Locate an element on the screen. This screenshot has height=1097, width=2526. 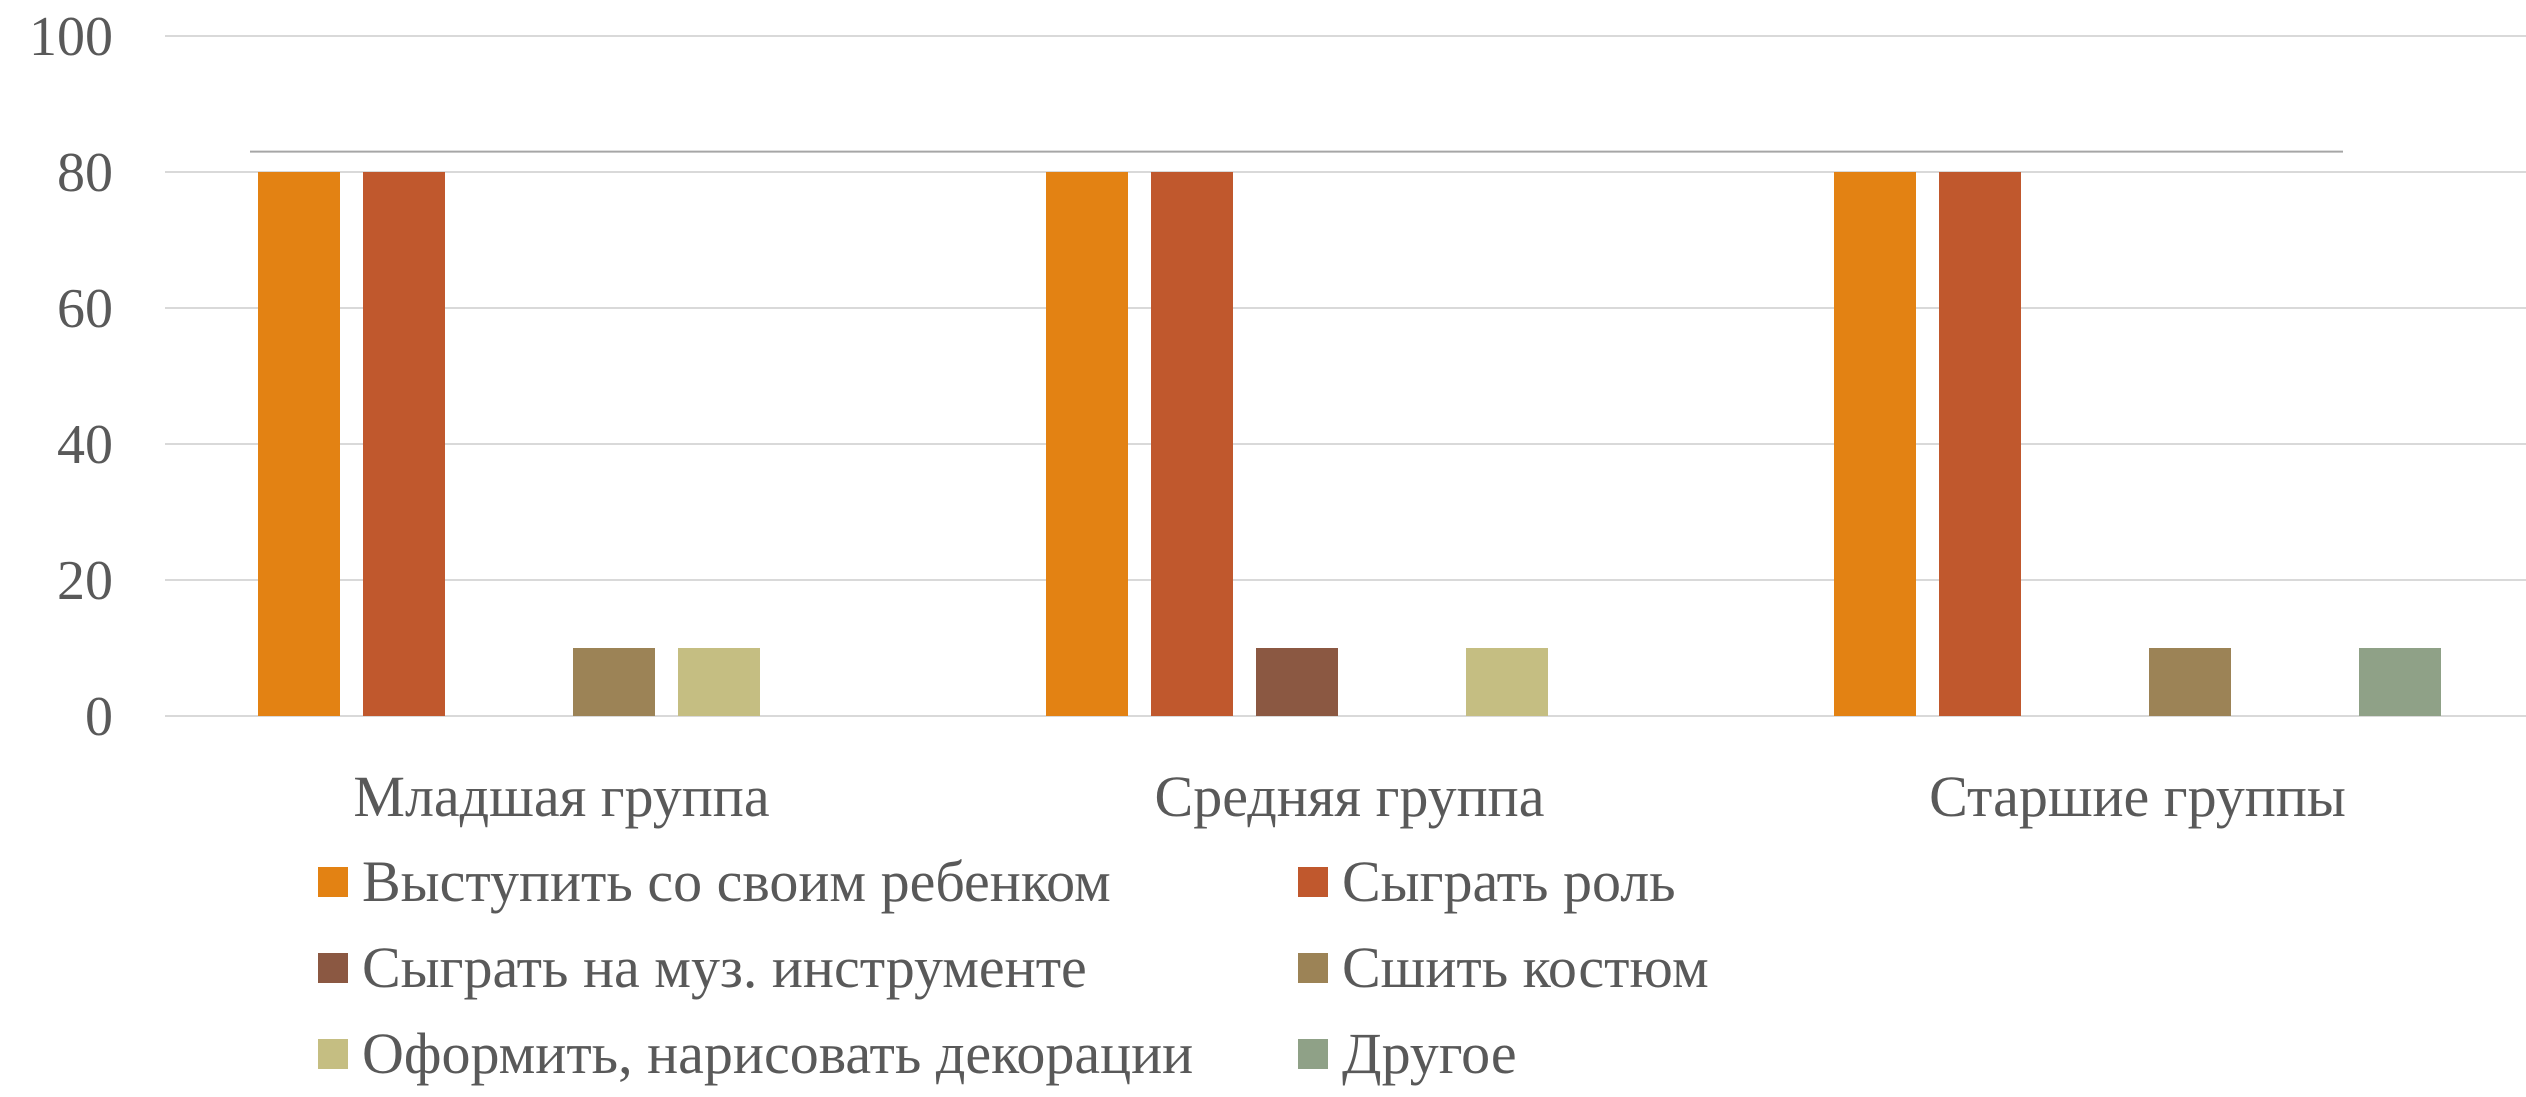
y-axis-tick-labels: 0 20 40 60 80 100 is located at coordinates (71, 377).